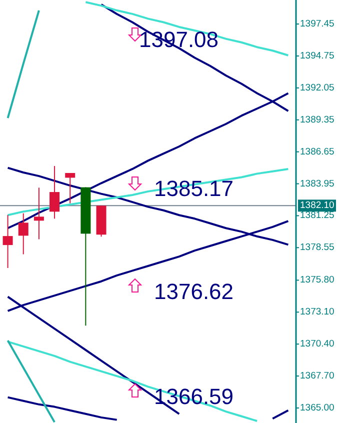  I want to click on y-tick-label: 1392.05, so click(317, 88).